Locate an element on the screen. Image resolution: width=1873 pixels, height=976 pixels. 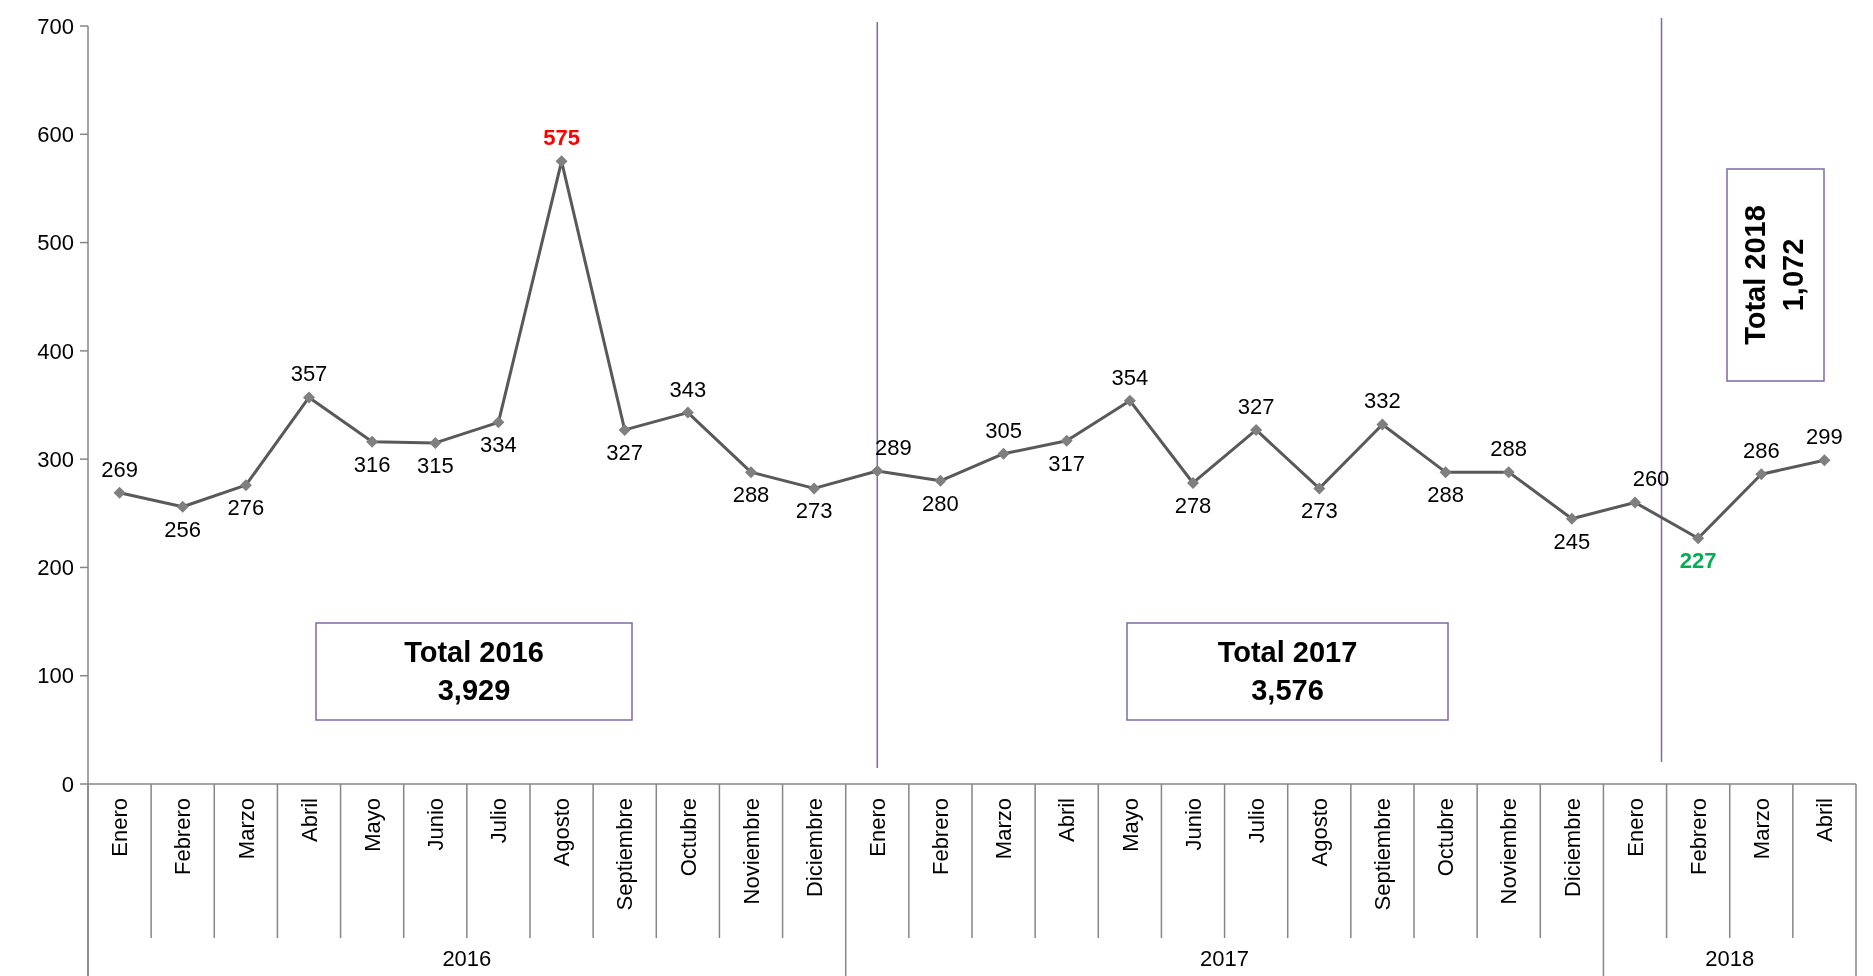
y-tick-label: 200 is located at coordinates (55, 568).